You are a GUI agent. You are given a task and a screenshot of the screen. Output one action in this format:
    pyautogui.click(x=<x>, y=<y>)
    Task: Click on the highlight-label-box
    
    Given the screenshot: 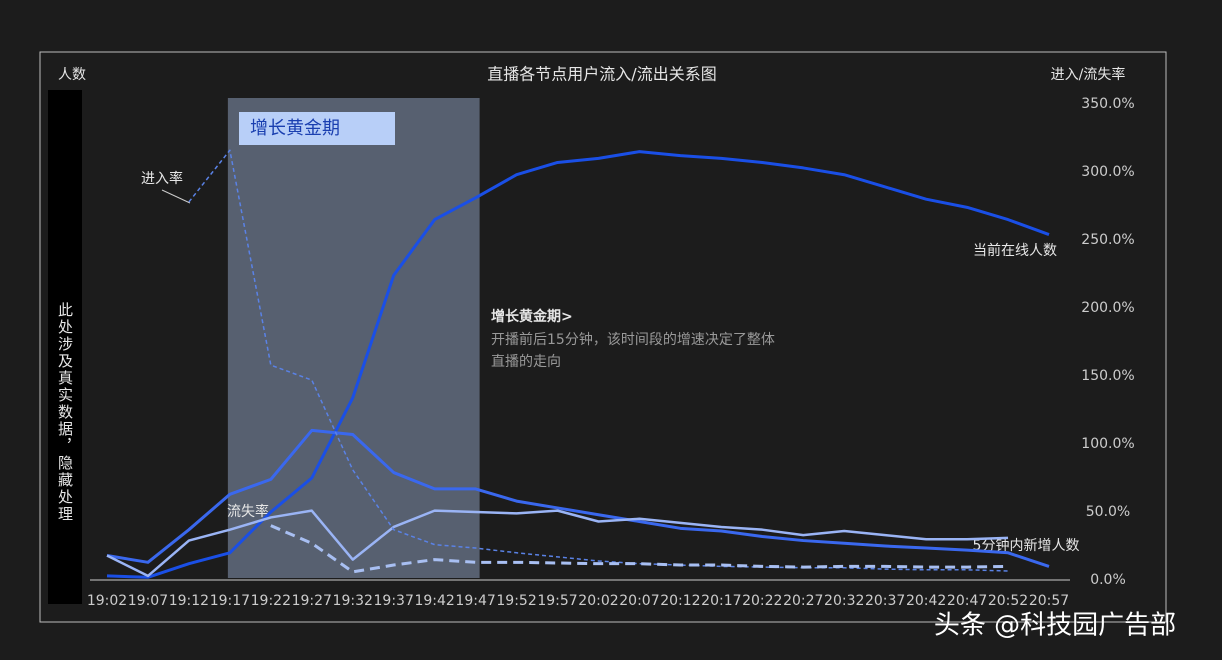 What is the action you would take?
    pyautogui.click(x=317, y=128)
    